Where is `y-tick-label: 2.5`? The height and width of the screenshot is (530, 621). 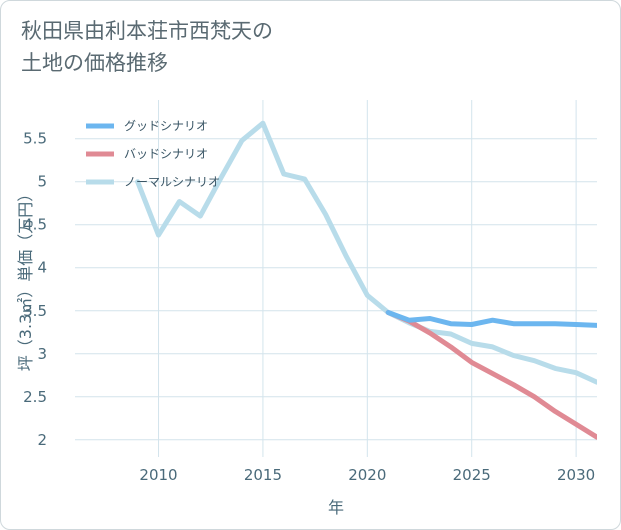
y-tick-label: 2.5 is located at coordinates (35, 397).